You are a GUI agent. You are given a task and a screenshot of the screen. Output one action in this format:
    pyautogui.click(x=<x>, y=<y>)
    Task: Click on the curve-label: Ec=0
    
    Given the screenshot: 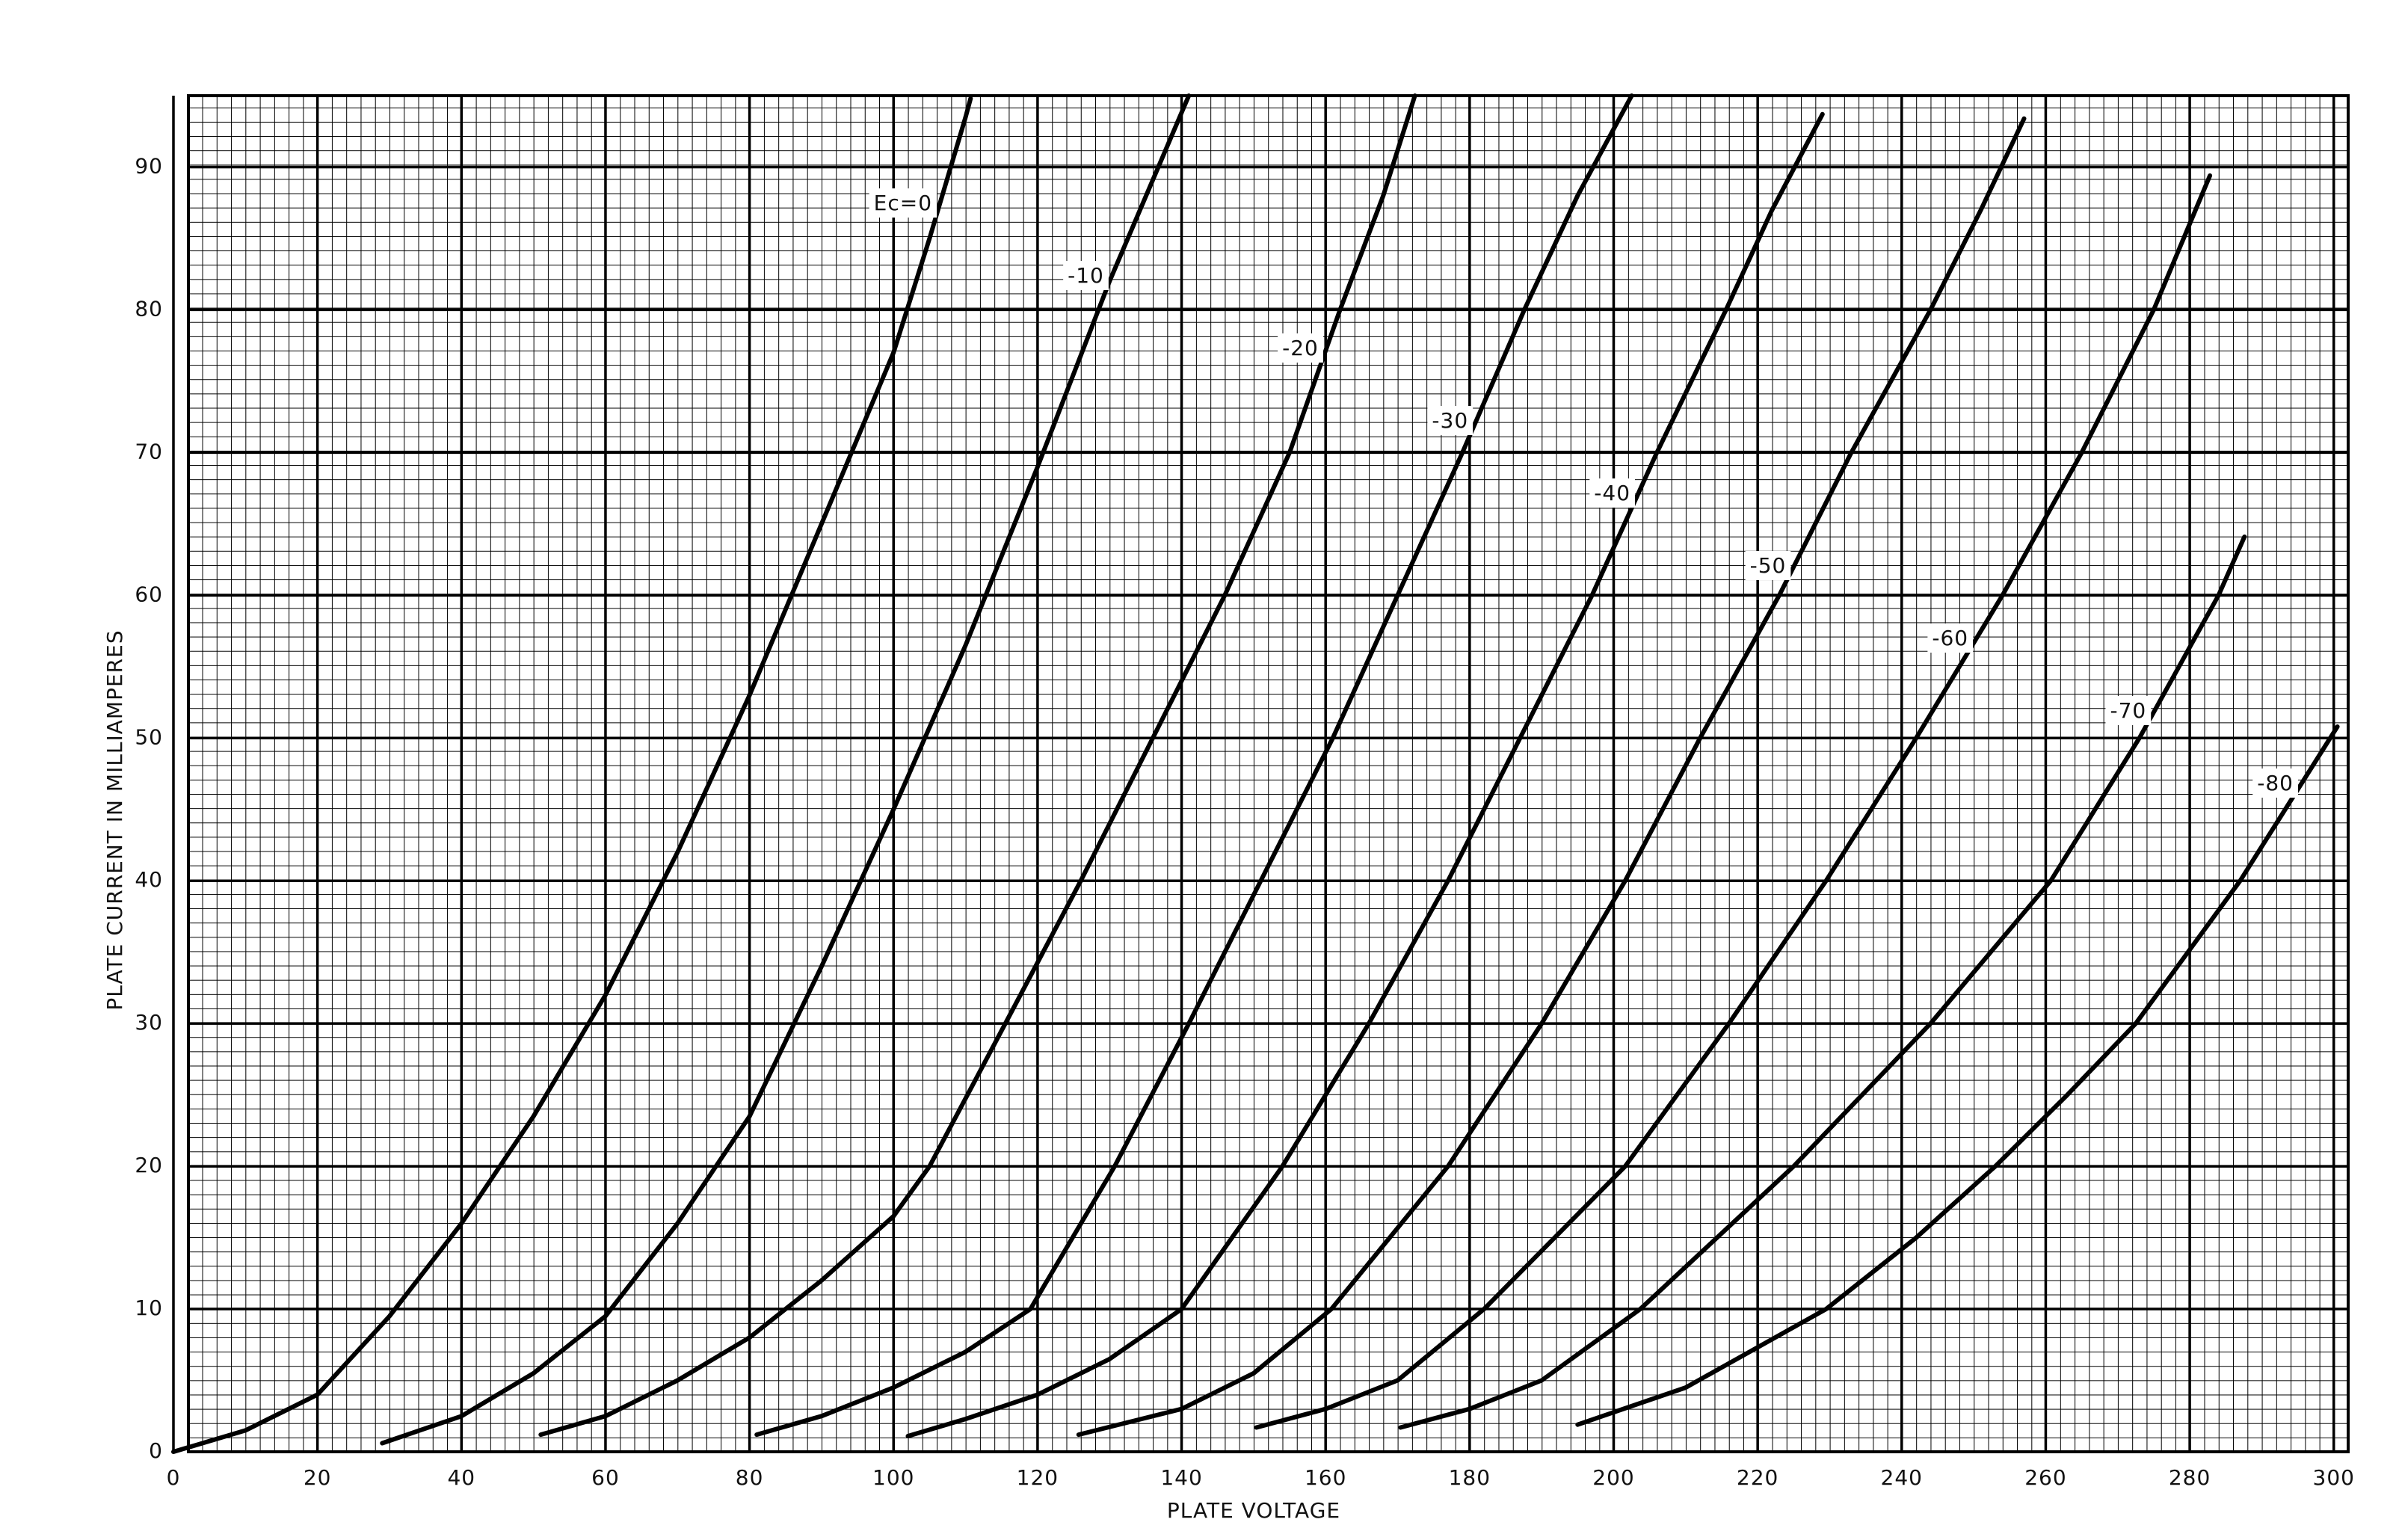 What is the action you would take?
    pyautogui.click(x=903, y=203)
    